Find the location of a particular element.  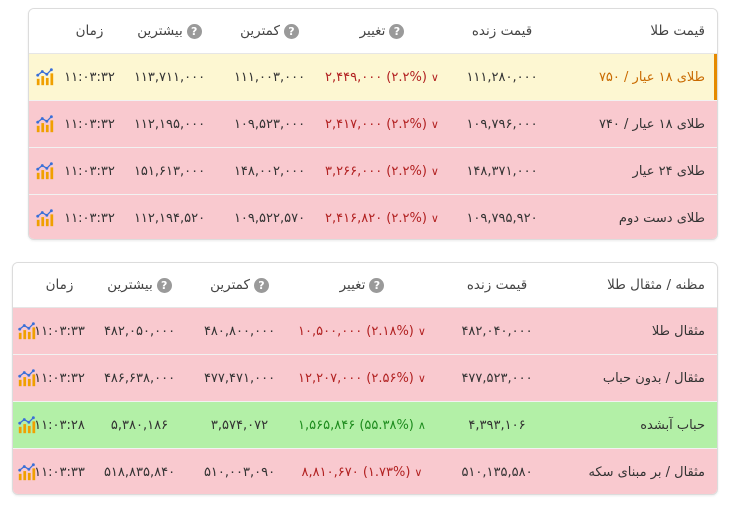

update-time: ۱۱:۰۳:۲۸ is located at coordinates (59, 425).